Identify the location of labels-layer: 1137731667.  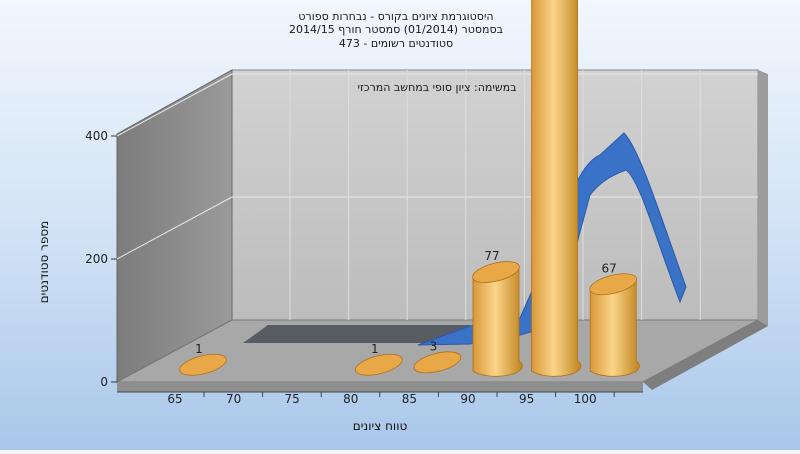
(406, 302).